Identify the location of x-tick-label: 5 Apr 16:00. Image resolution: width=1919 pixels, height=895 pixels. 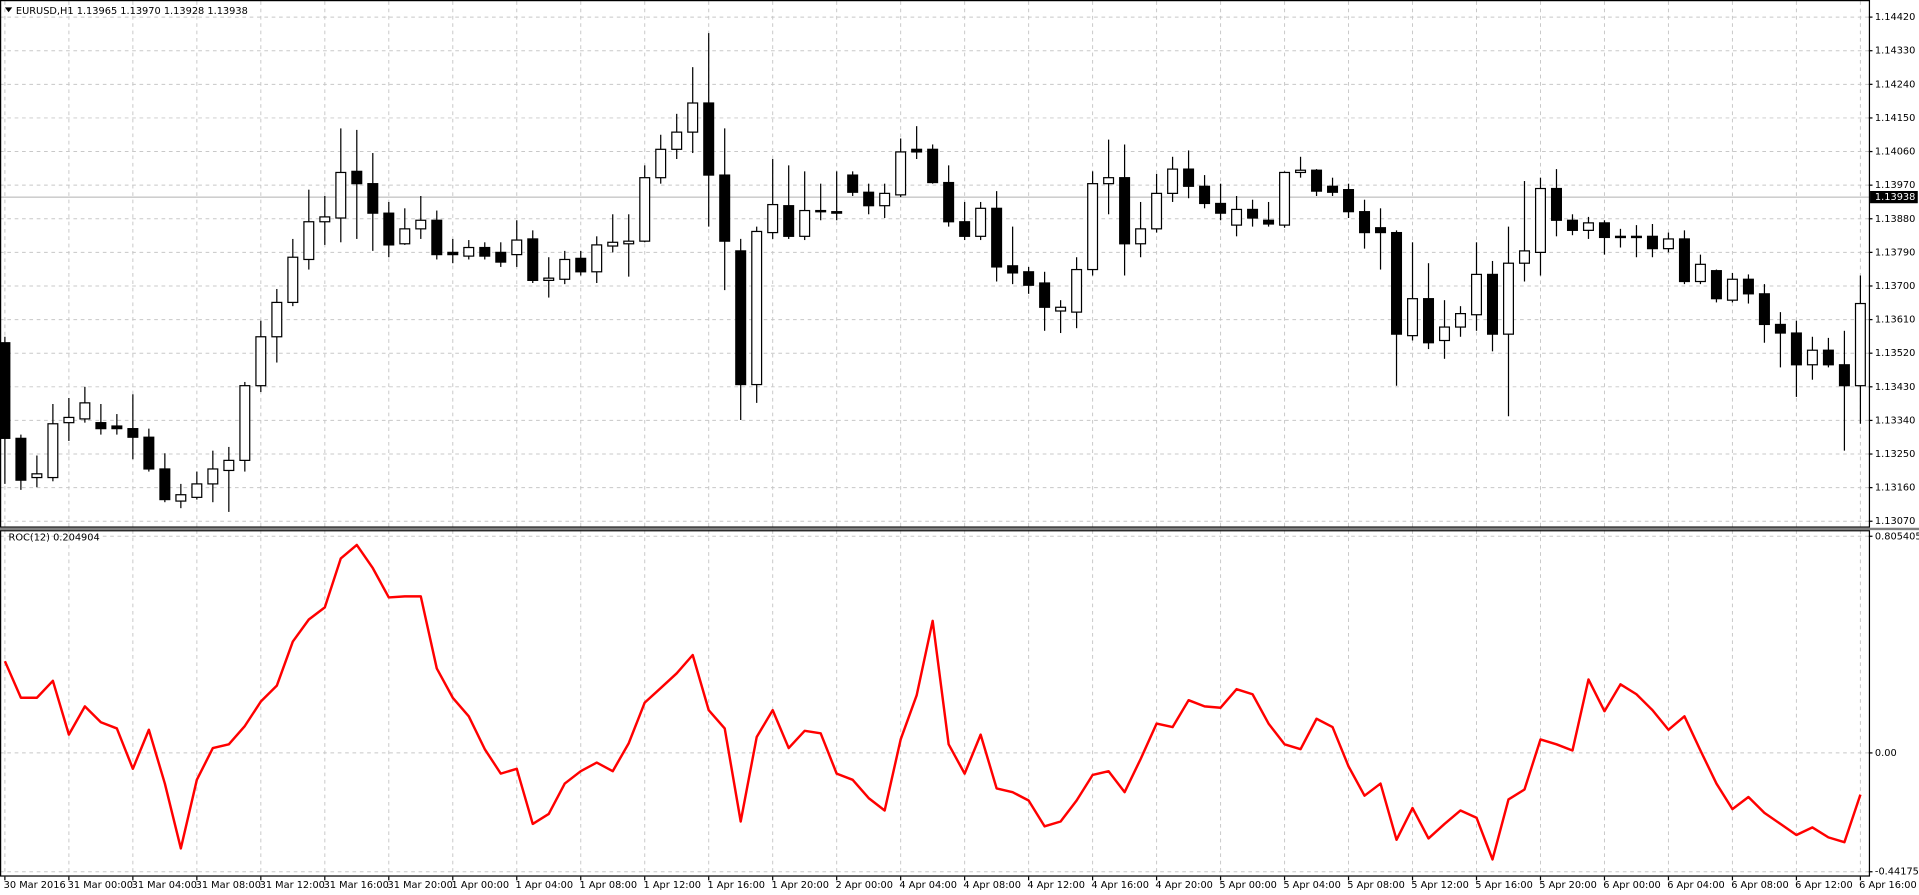
(1504, 885).